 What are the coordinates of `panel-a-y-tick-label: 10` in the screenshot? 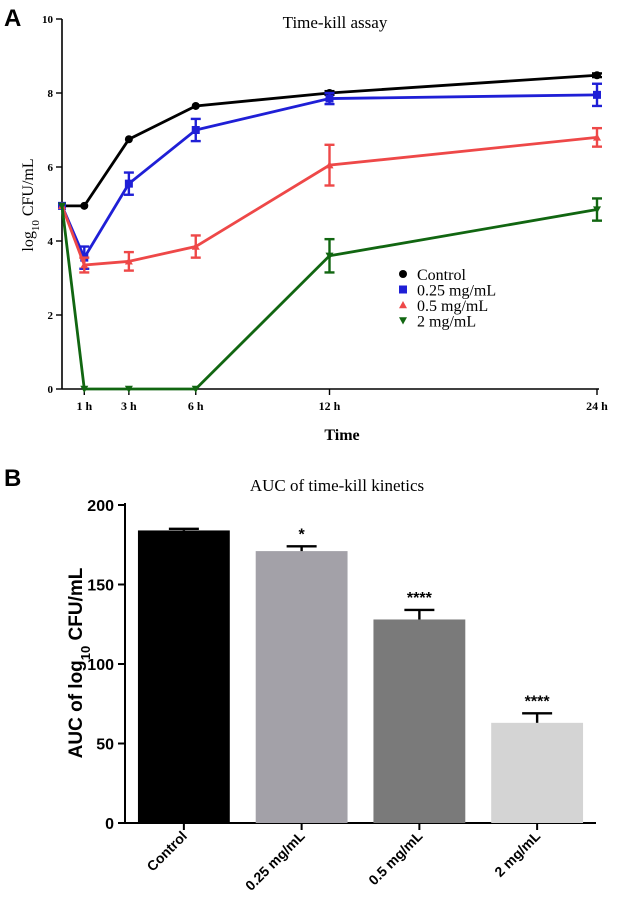 It's located at (48, 20).